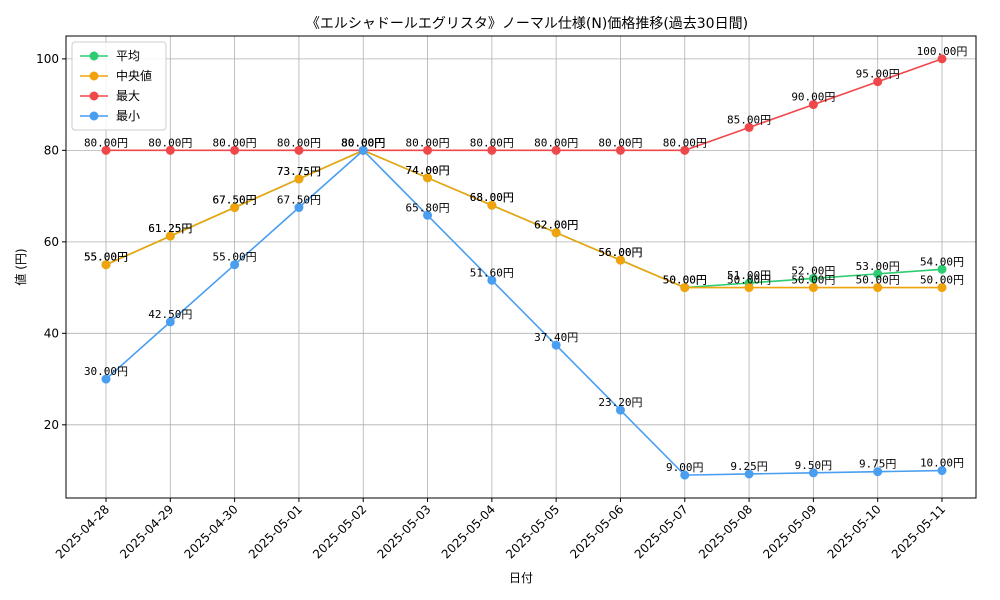 The image size is (1000, 600). Describe the element at coordinates (789, 531) in the screenshot. I see `x-tick-label: 2025-05-09` at that location.